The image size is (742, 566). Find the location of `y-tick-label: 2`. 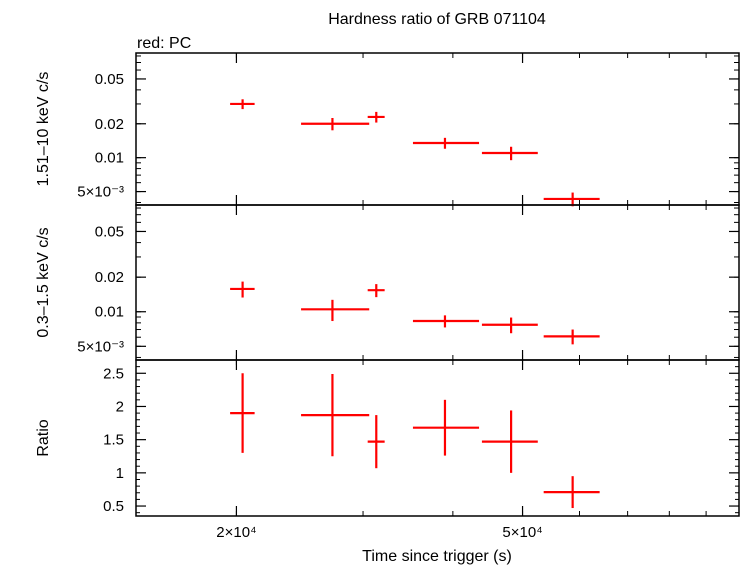

y-tick-label: 2 is located at coordinates (120, 406).